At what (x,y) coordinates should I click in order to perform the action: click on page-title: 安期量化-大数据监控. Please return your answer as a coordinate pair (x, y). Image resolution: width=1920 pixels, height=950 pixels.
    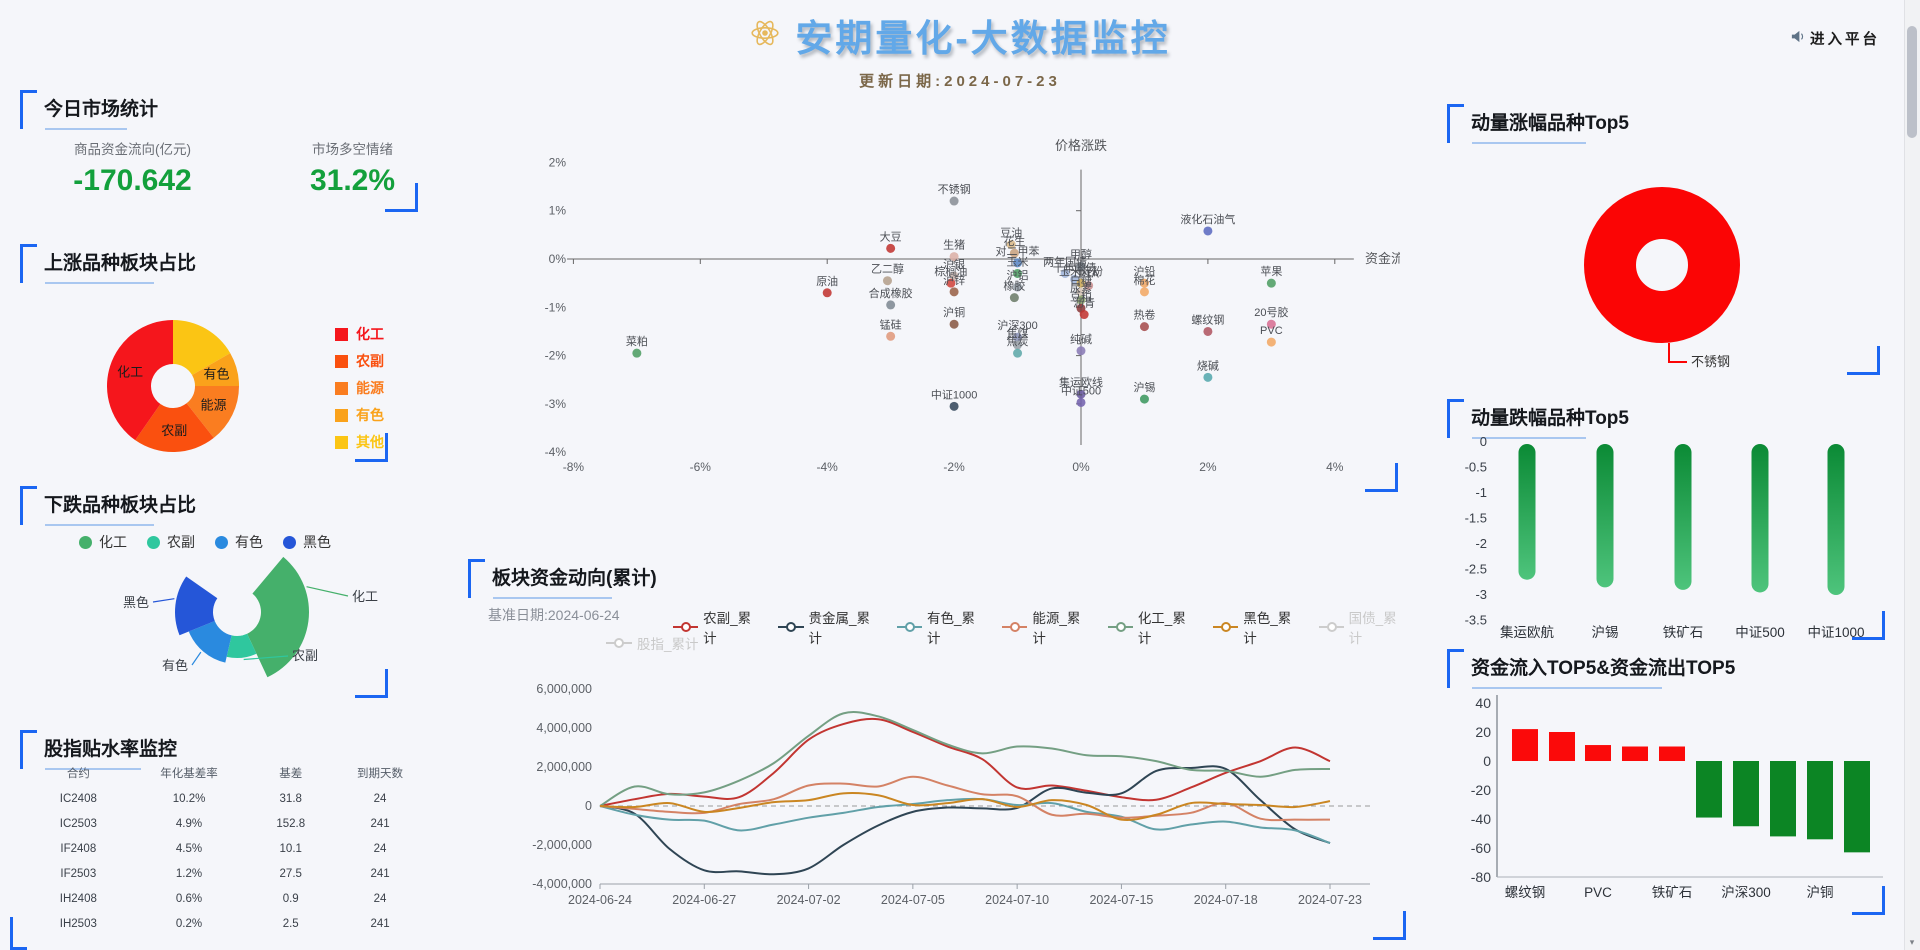
    Looking at the image, I should click on (983, 38).